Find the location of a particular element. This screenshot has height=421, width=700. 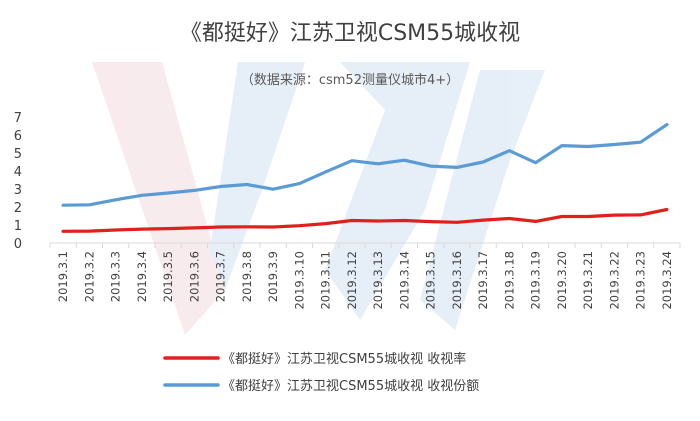

x-tick-label: 2019.3.12 is located at coordinates (352, 280).